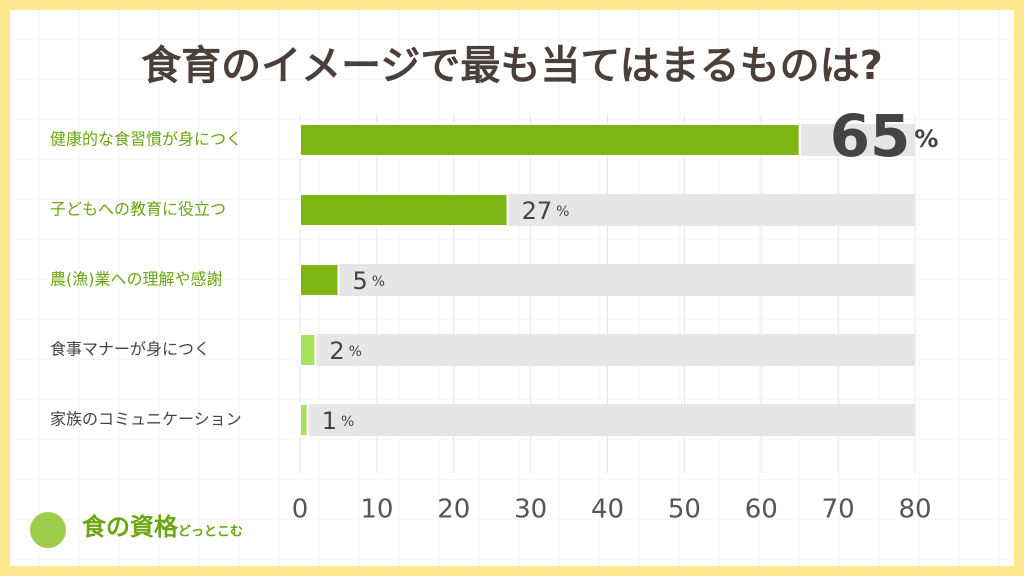 This screenshot has width=1024, height=580. I want to click on y-tick-label: 子どもへの教育に役立つ, so click(138, 209).